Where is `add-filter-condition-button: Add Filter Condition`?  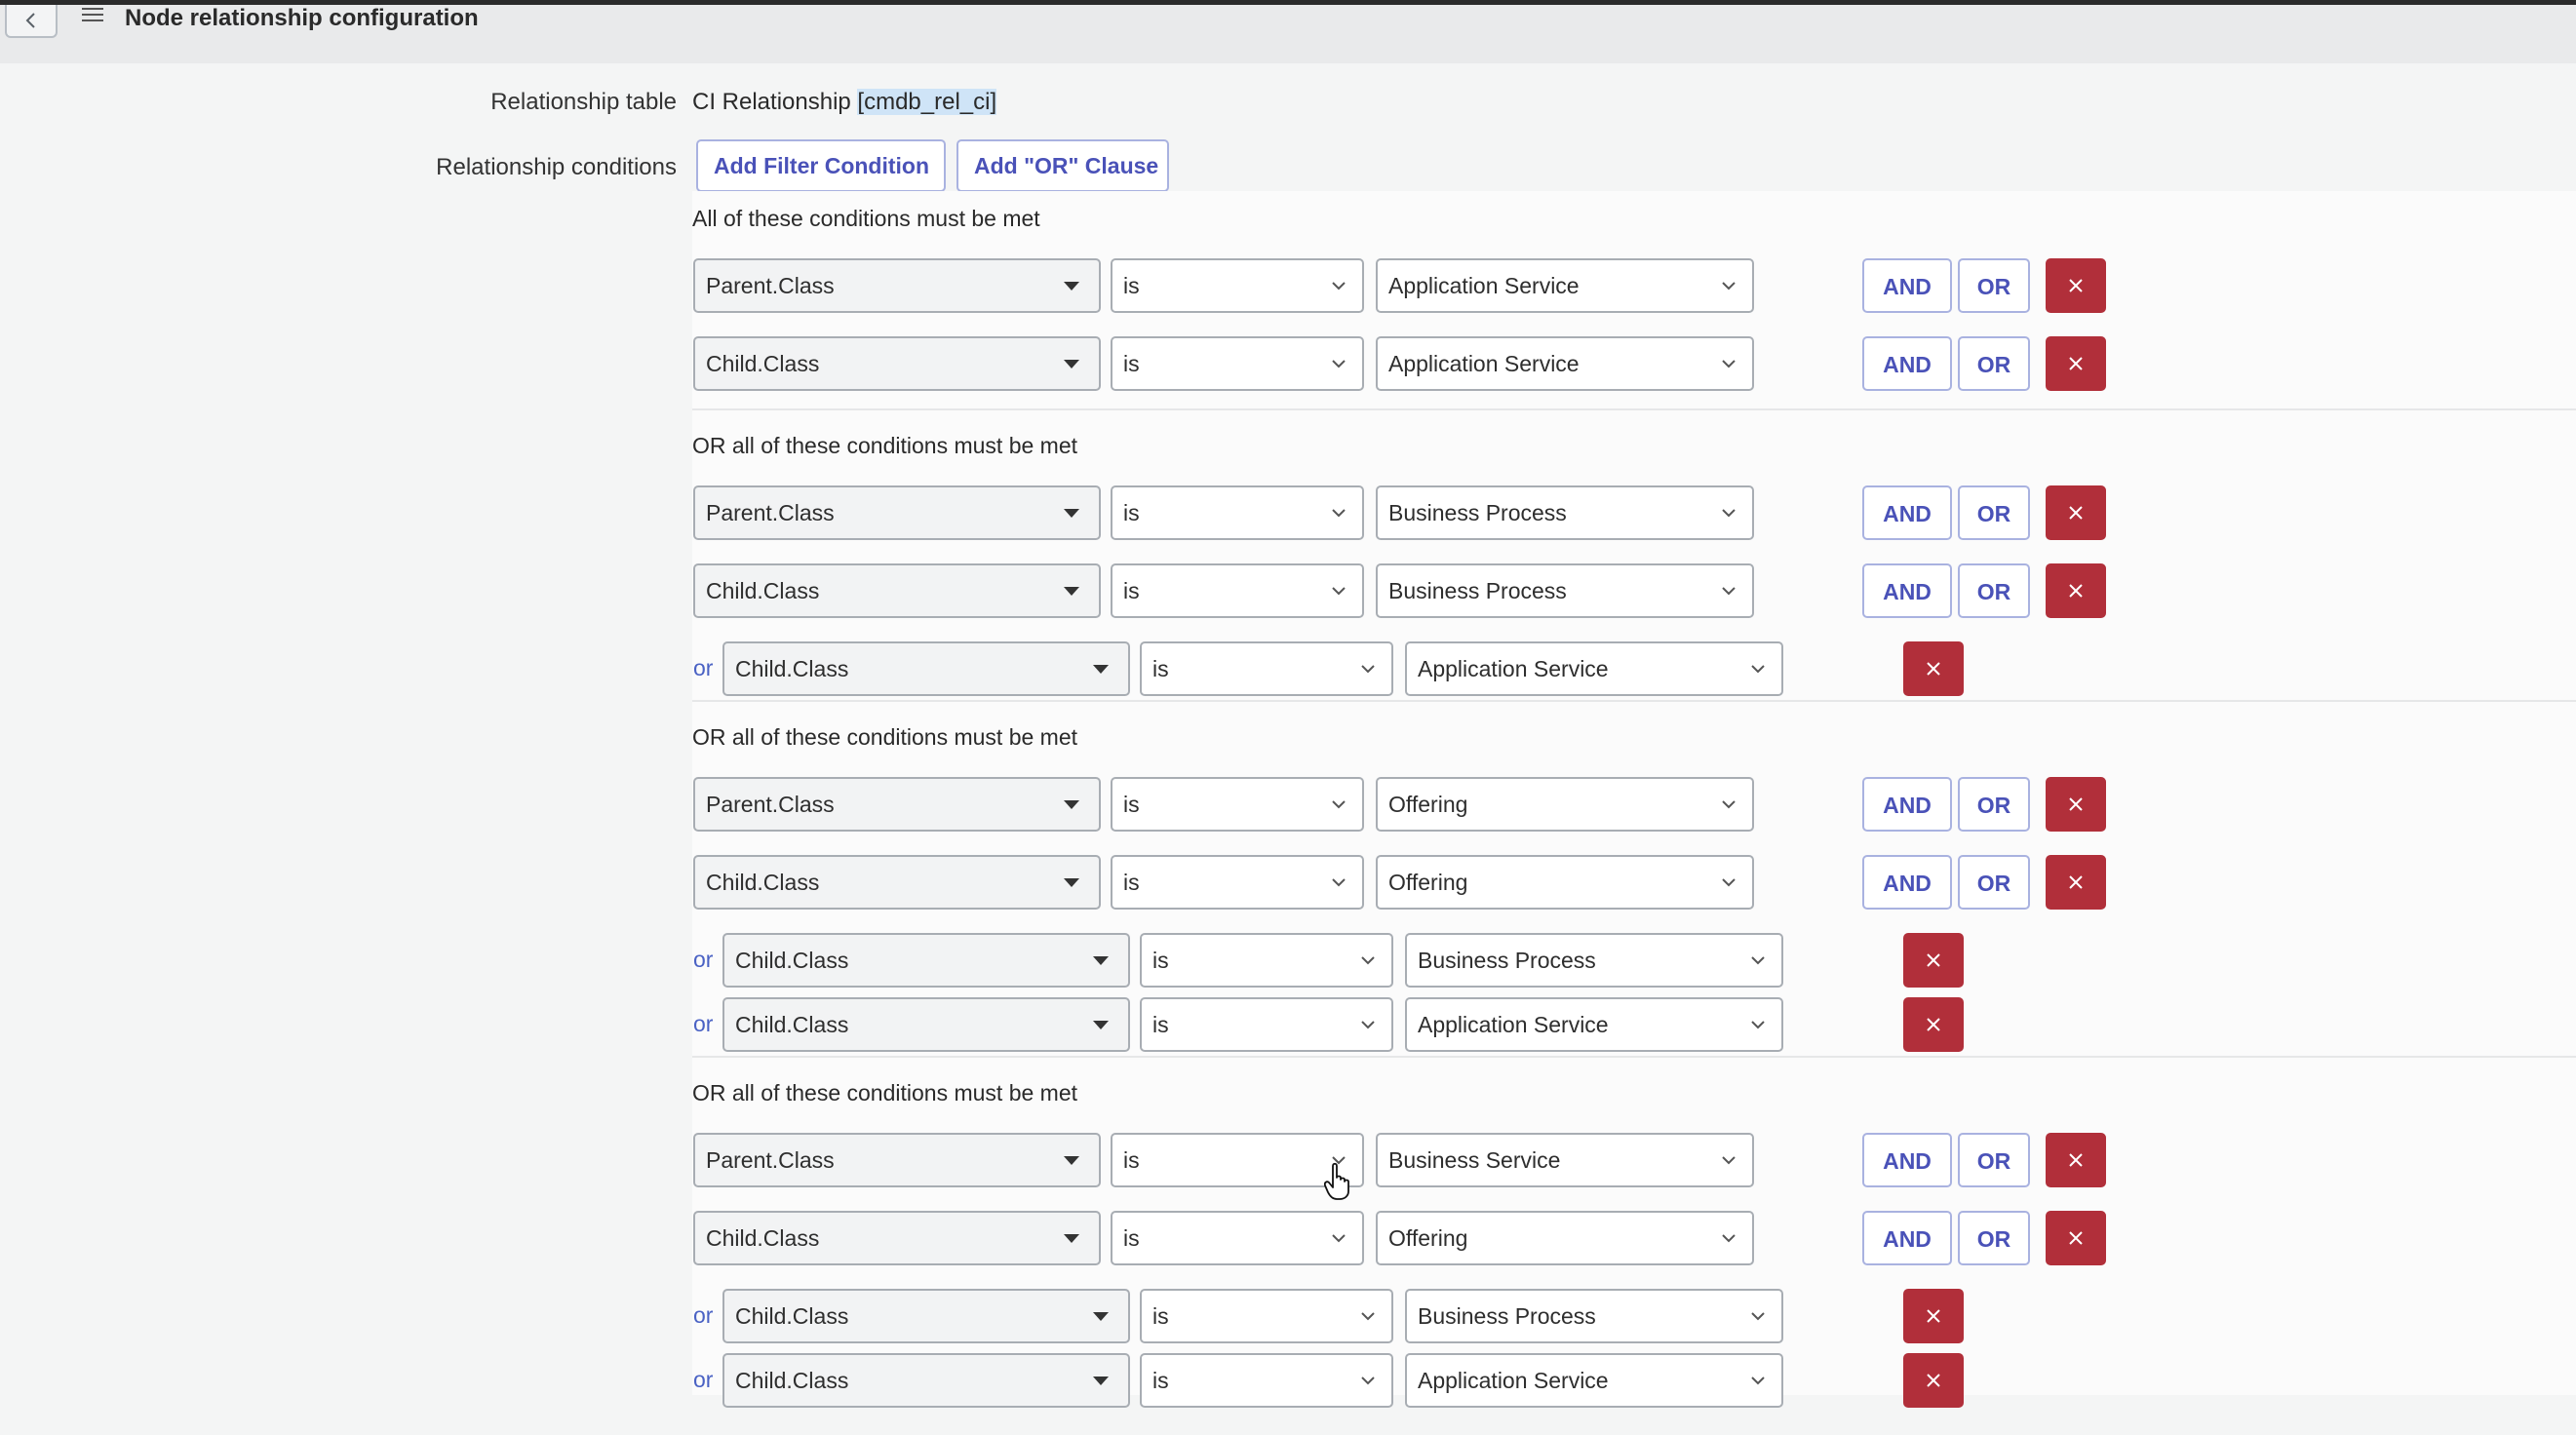 add-filter-condition-button: Add Filter Condition is located at coordinates (821, 165).